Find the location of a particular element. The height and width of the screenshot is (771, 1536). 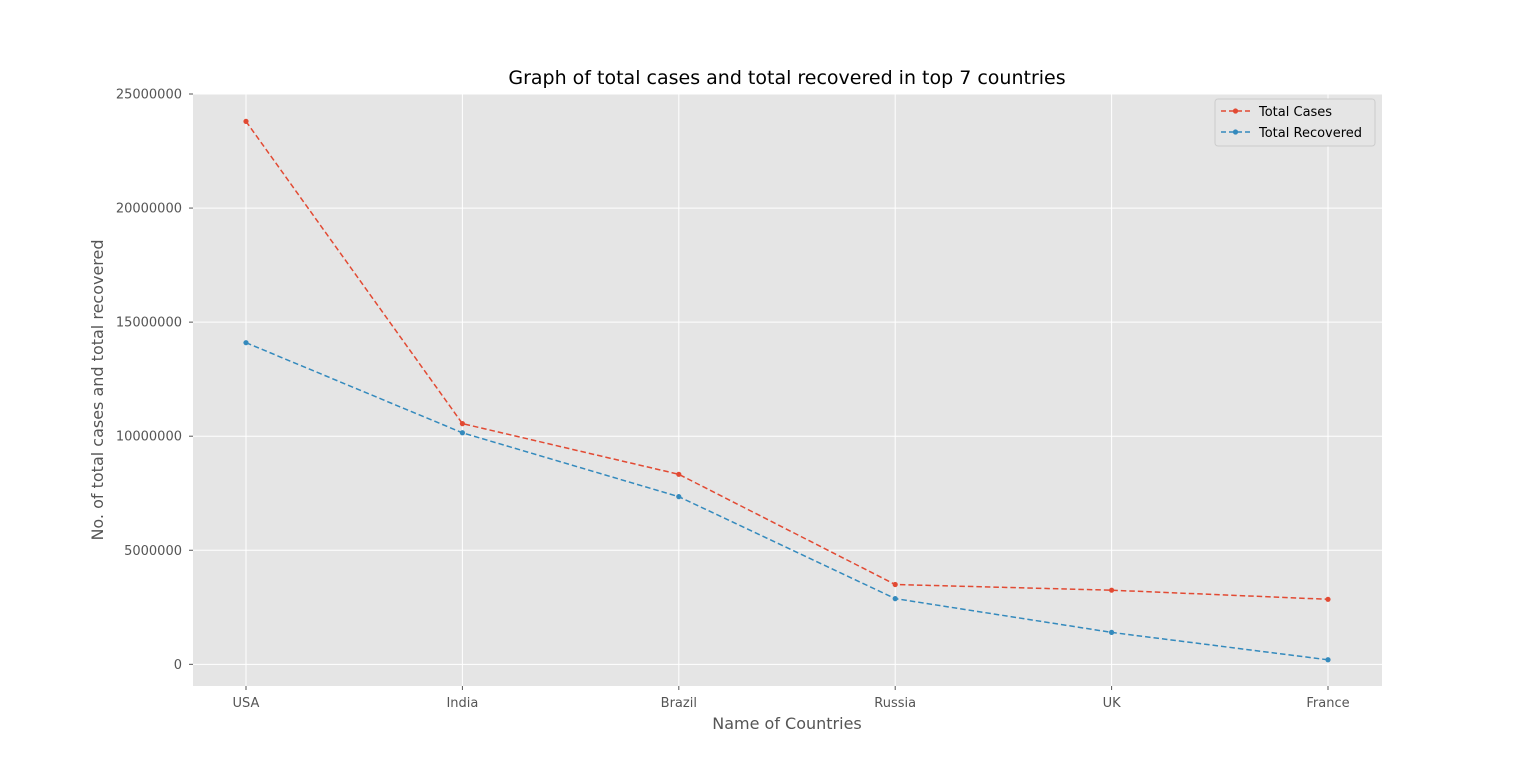

legend-label-total-recovered: Total Recovered is located at coordinates (1310, 133).